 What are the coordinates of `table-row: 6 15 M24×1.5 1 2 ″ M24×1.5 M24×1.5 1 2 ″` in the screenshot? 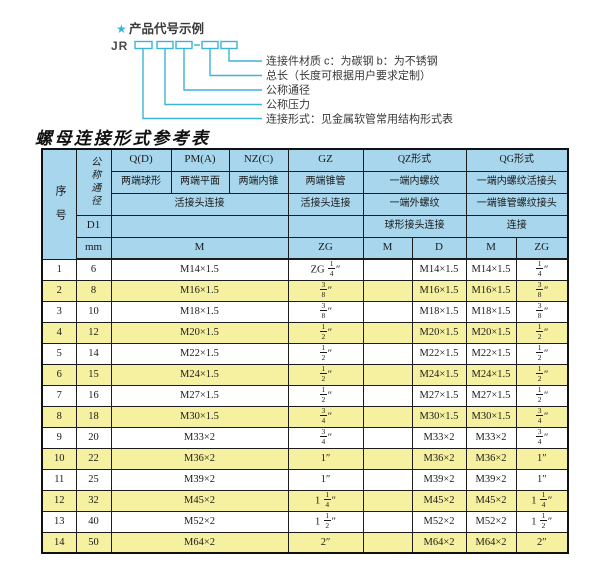 It's located at (305, 374).